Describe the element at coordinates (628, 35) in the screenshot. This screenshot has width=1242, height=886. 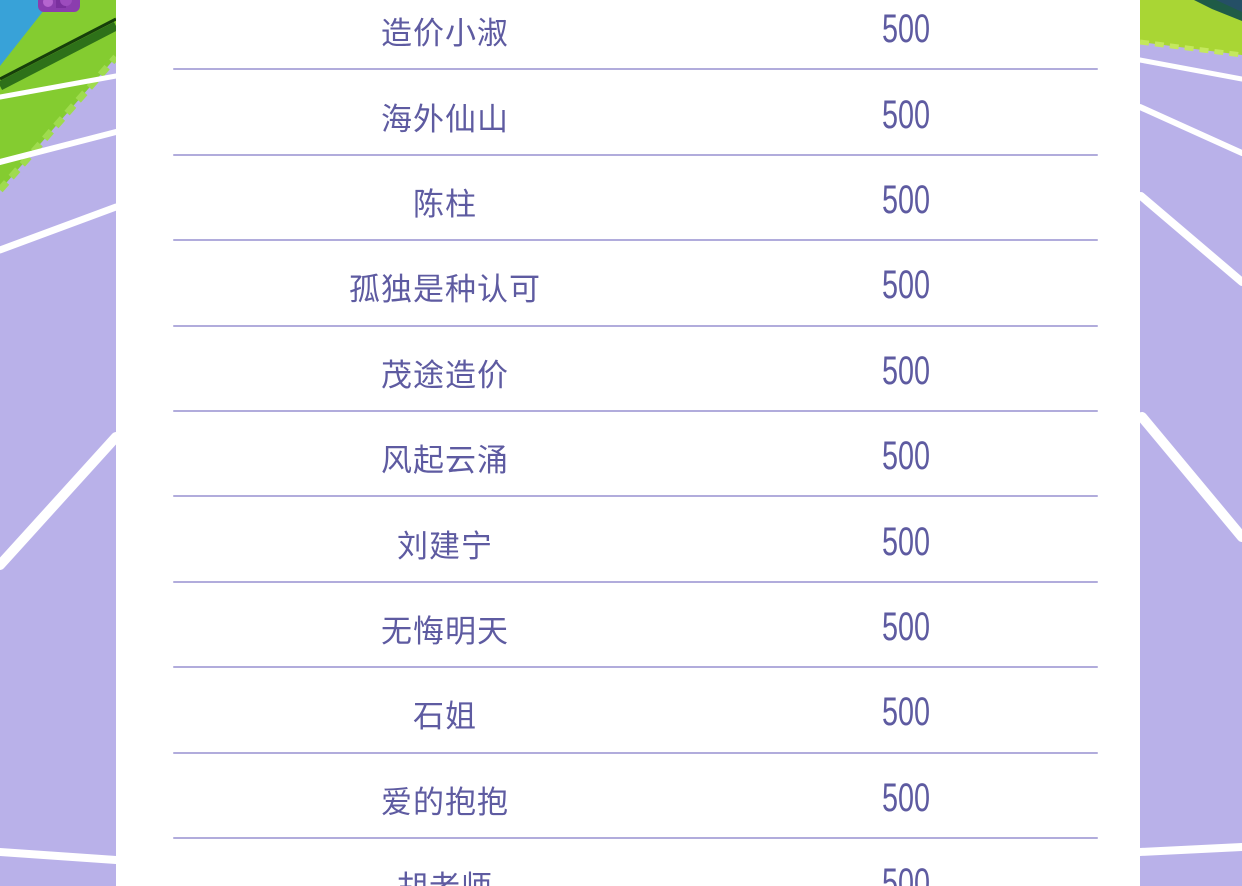
I see `table-row: 造价小淑 500` at that location.